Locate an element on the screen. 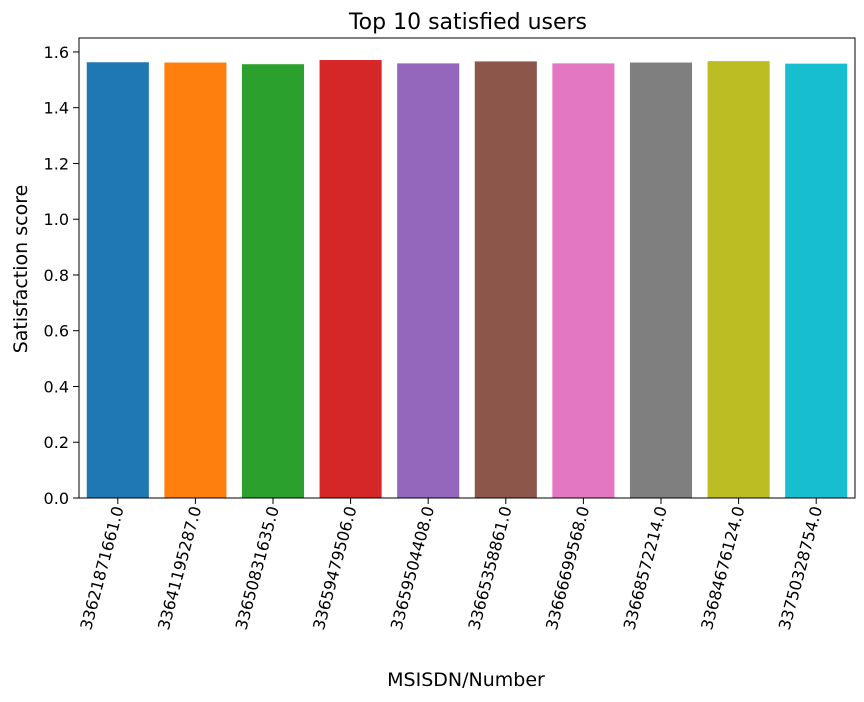  x-tick-label: 33659479506.0 is located at coordinates (334, 568).